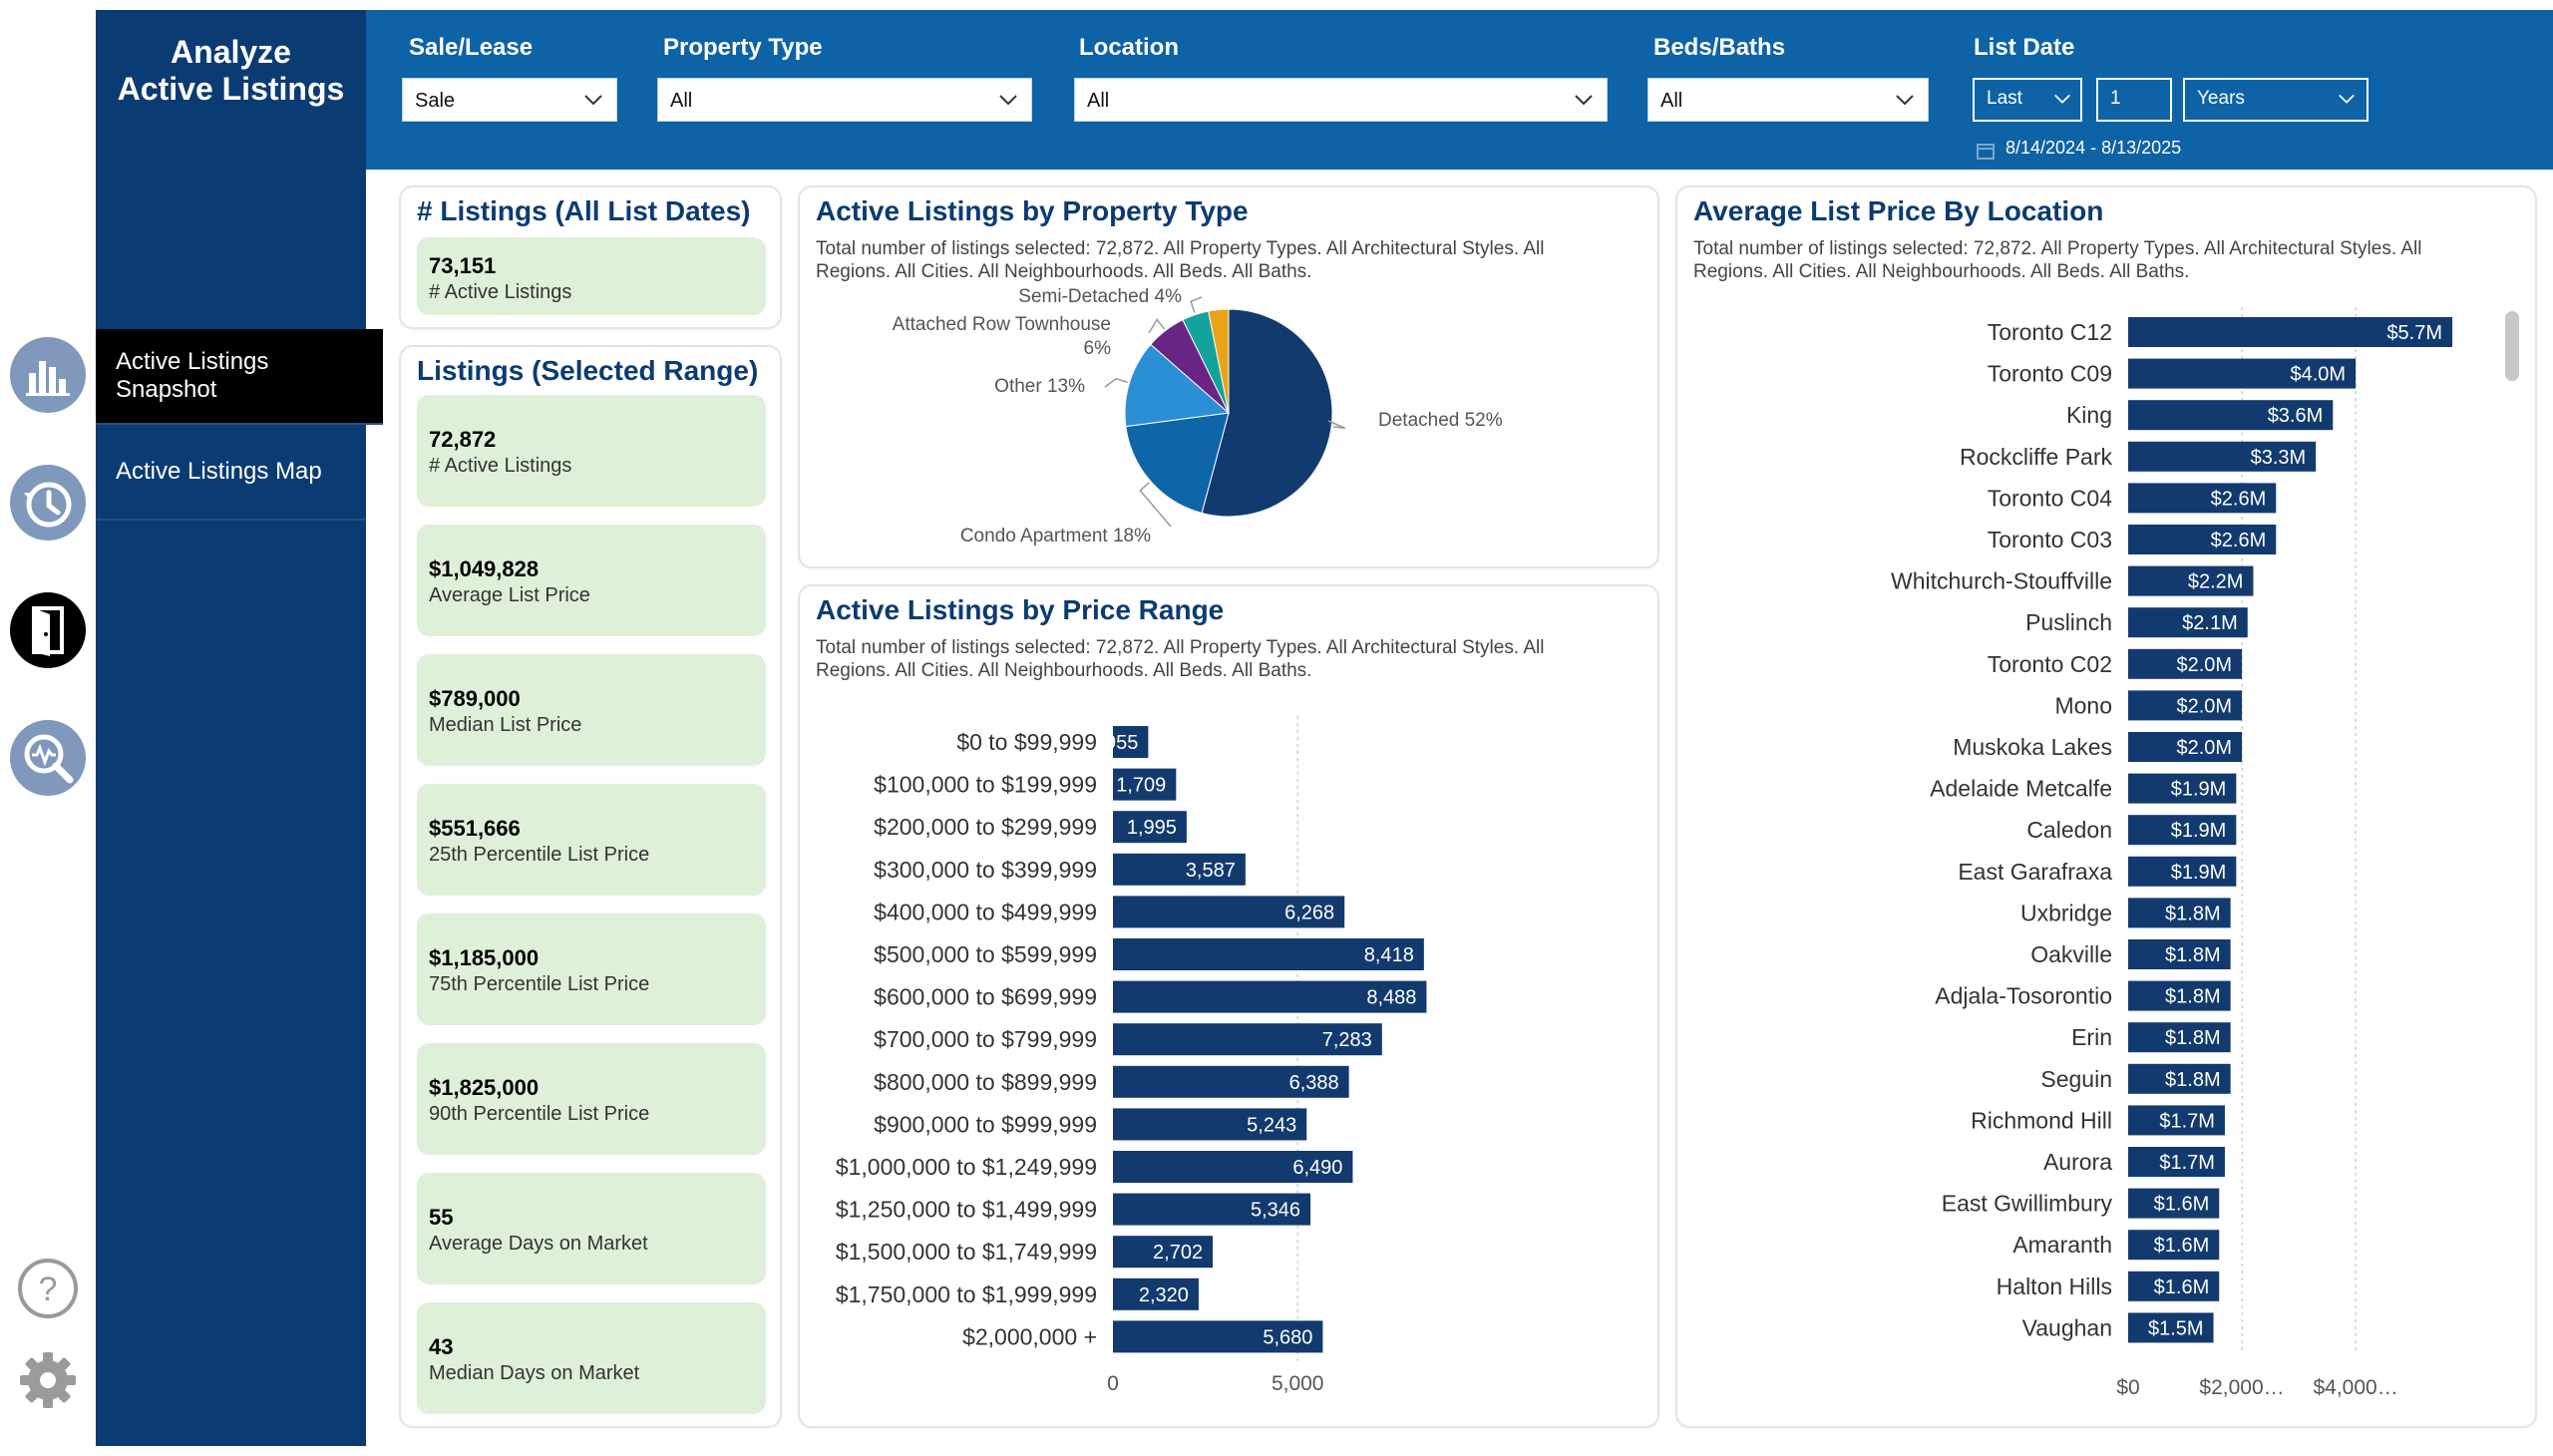 Image resolution: width=2553 pixels, height=1456 pixels. What do you see at coordinates (1341, 100) in the screenshot?
I see `location-dropdown: All` at bounding box center [1341, 100].